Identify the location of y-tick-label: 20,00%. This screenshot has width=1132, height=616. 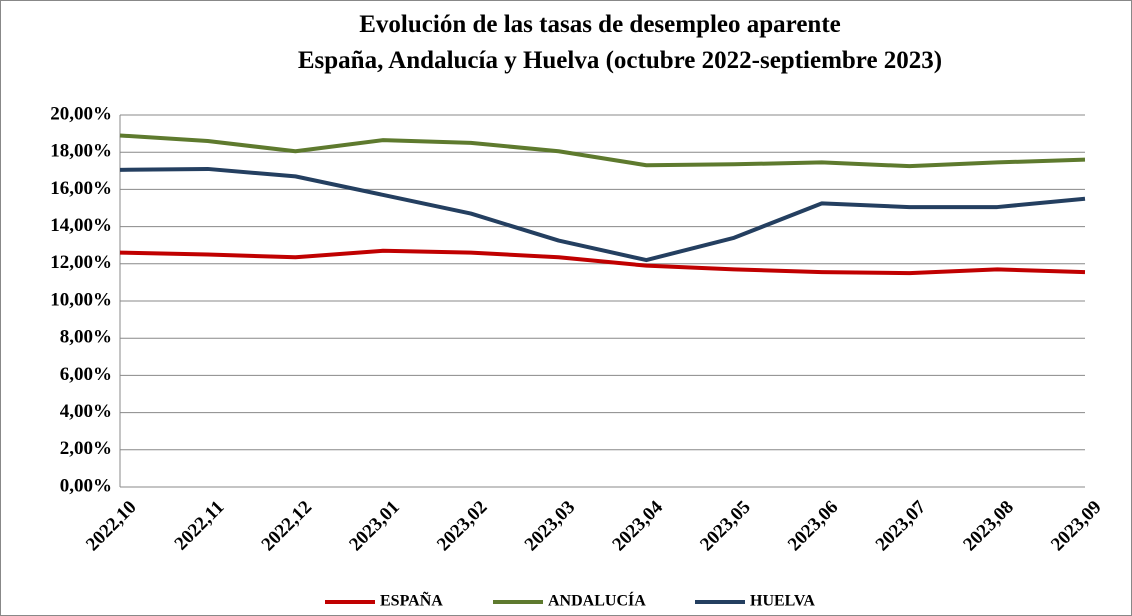
(81, 113).